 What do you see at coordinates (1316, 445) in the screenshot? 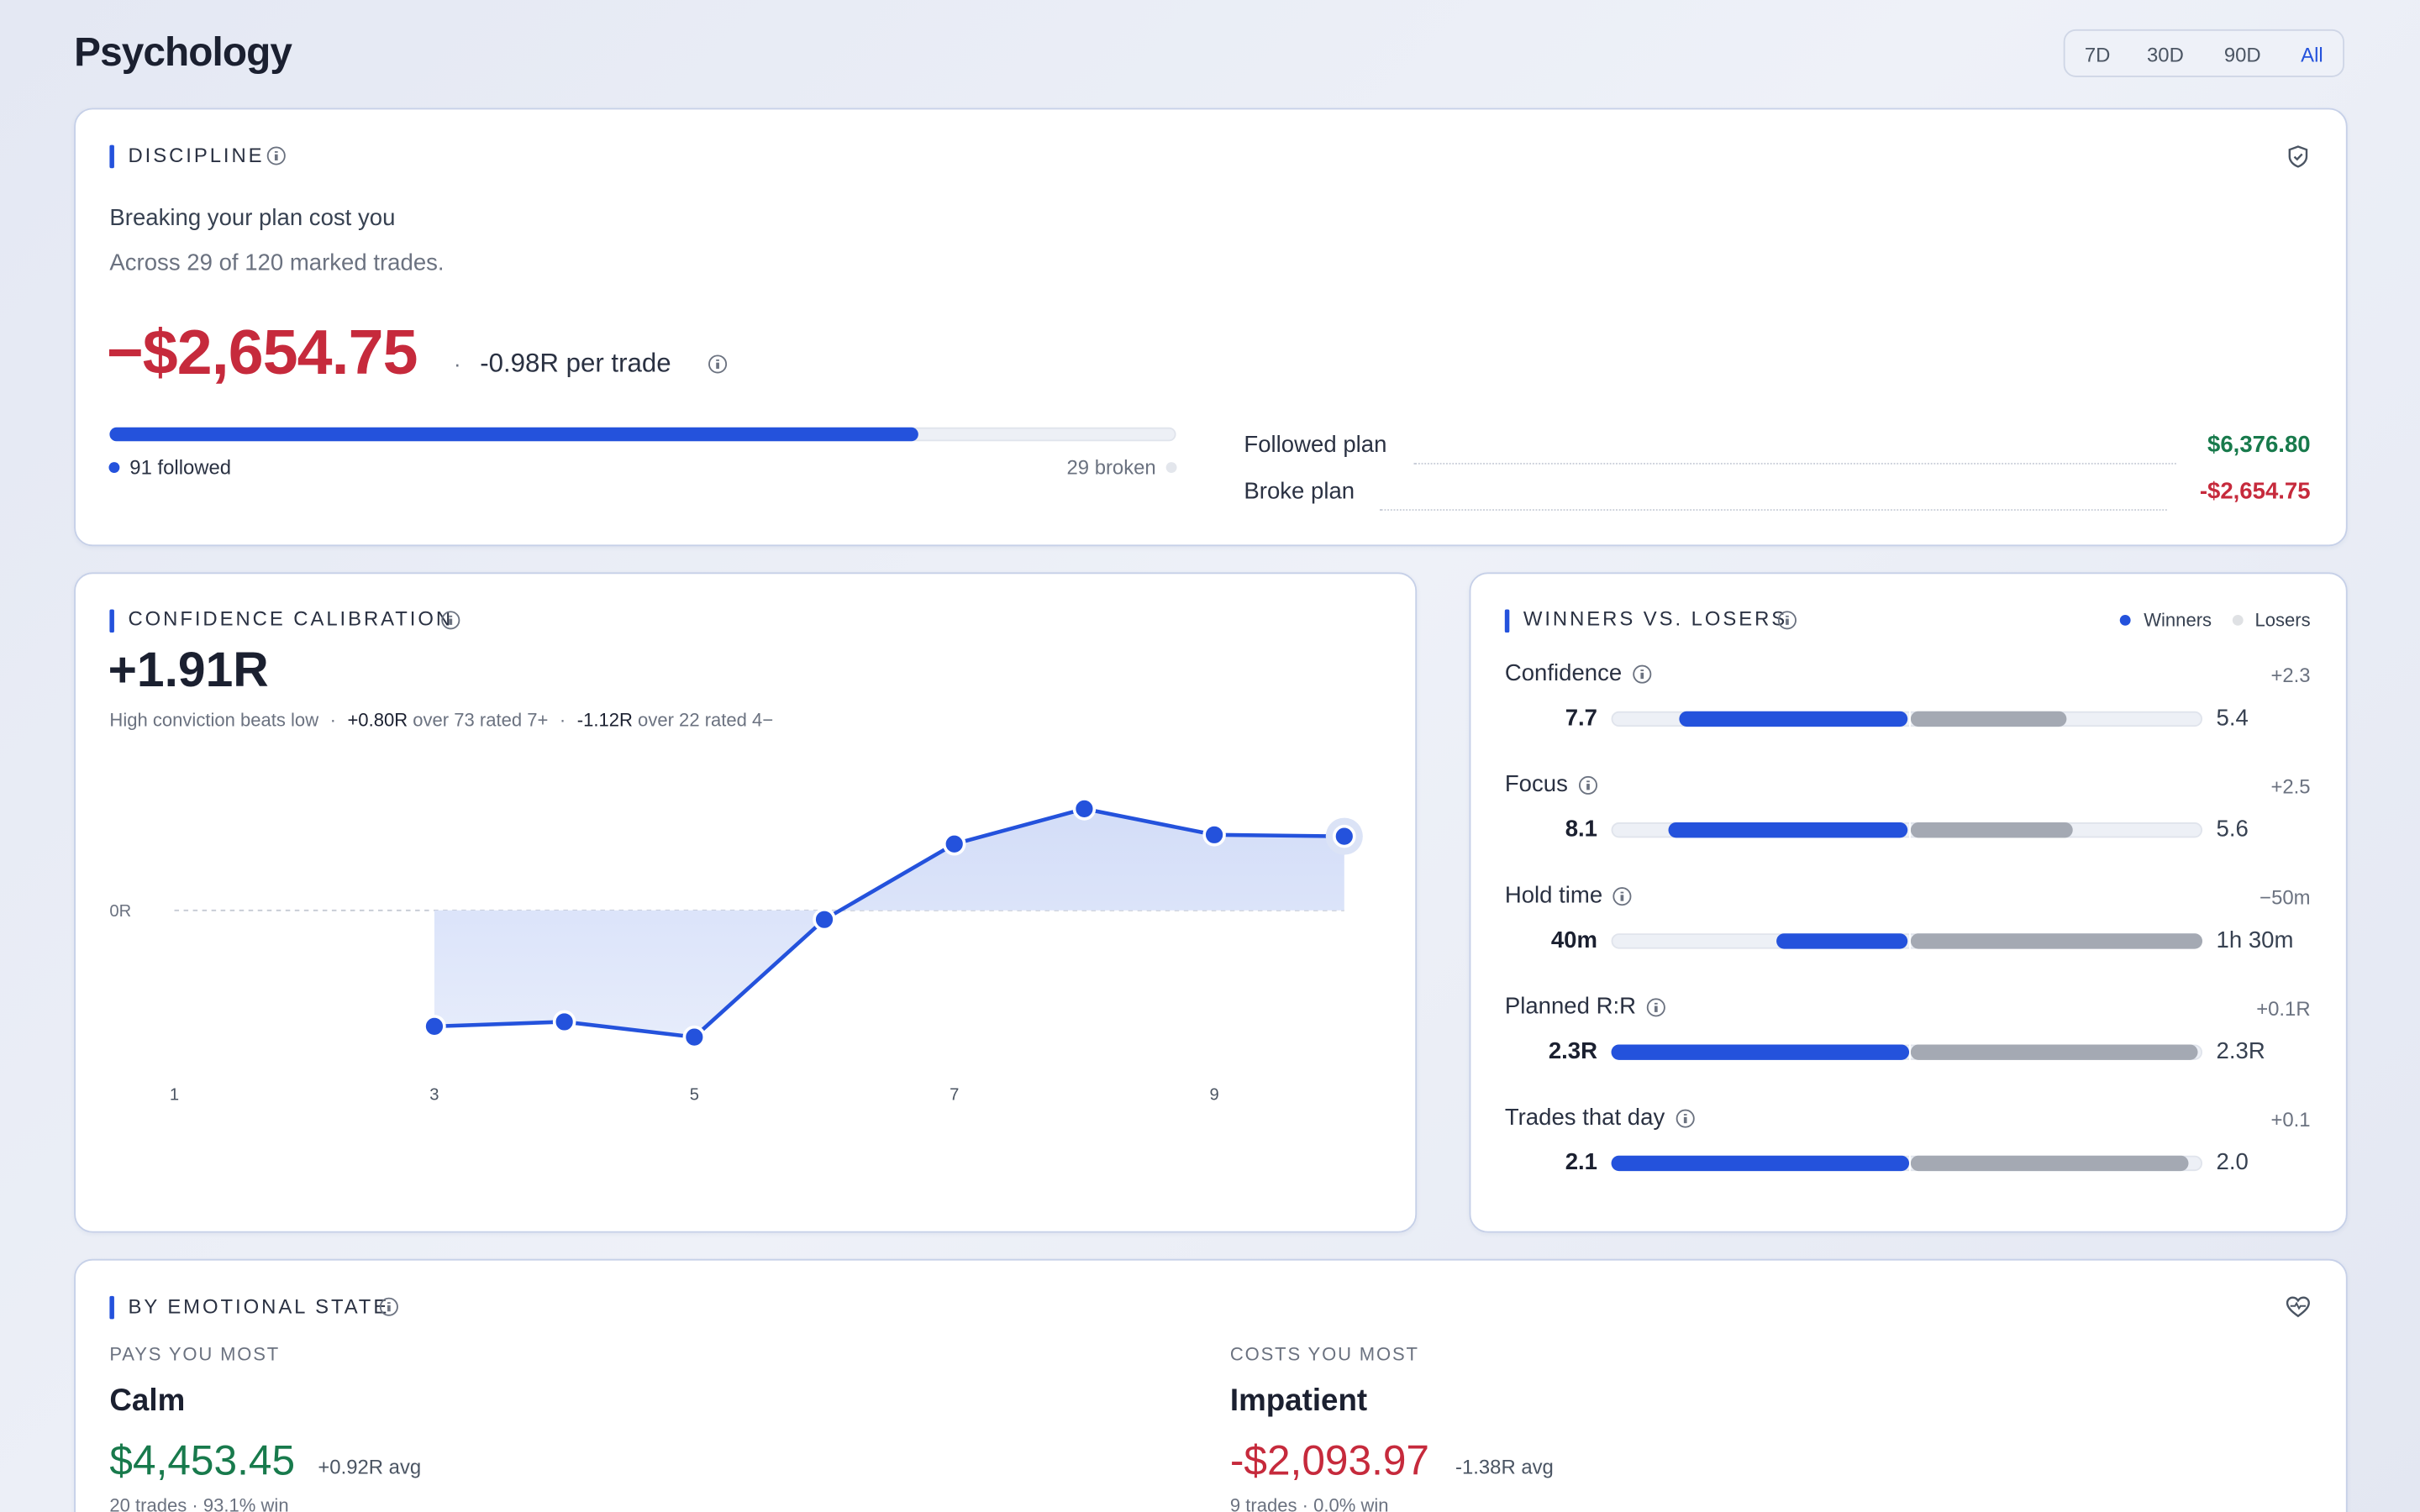
I see `plan-row-label: Followed plan` at bounding box center [1316, 445].